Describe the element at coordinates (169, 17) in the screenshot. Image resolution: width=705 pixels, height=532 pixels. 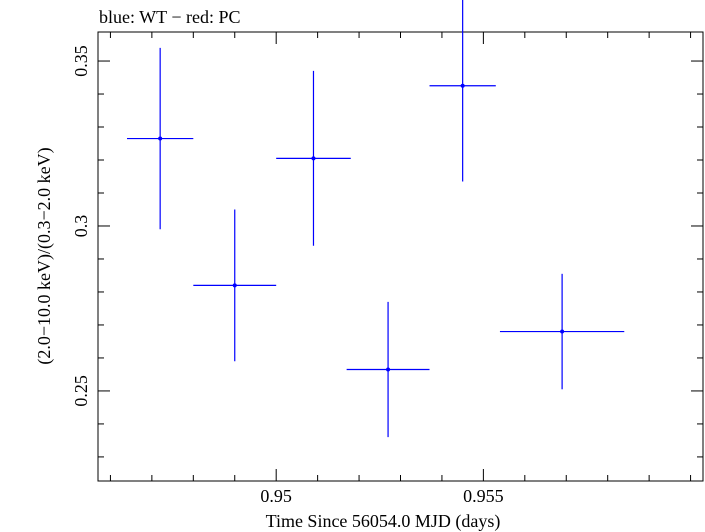
I see `chart-title: blue: WT − red: PC` at that location.